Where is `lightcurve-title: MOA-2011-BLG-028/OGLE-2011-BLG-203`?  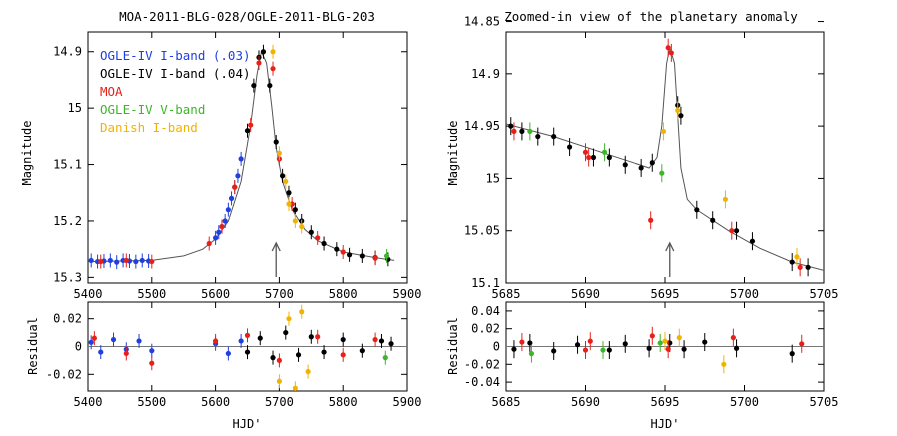
lightcurve-title: MOA-2011-BLG-028/OGLE-2011-BLG-203 is located at coordinates (247, 16).